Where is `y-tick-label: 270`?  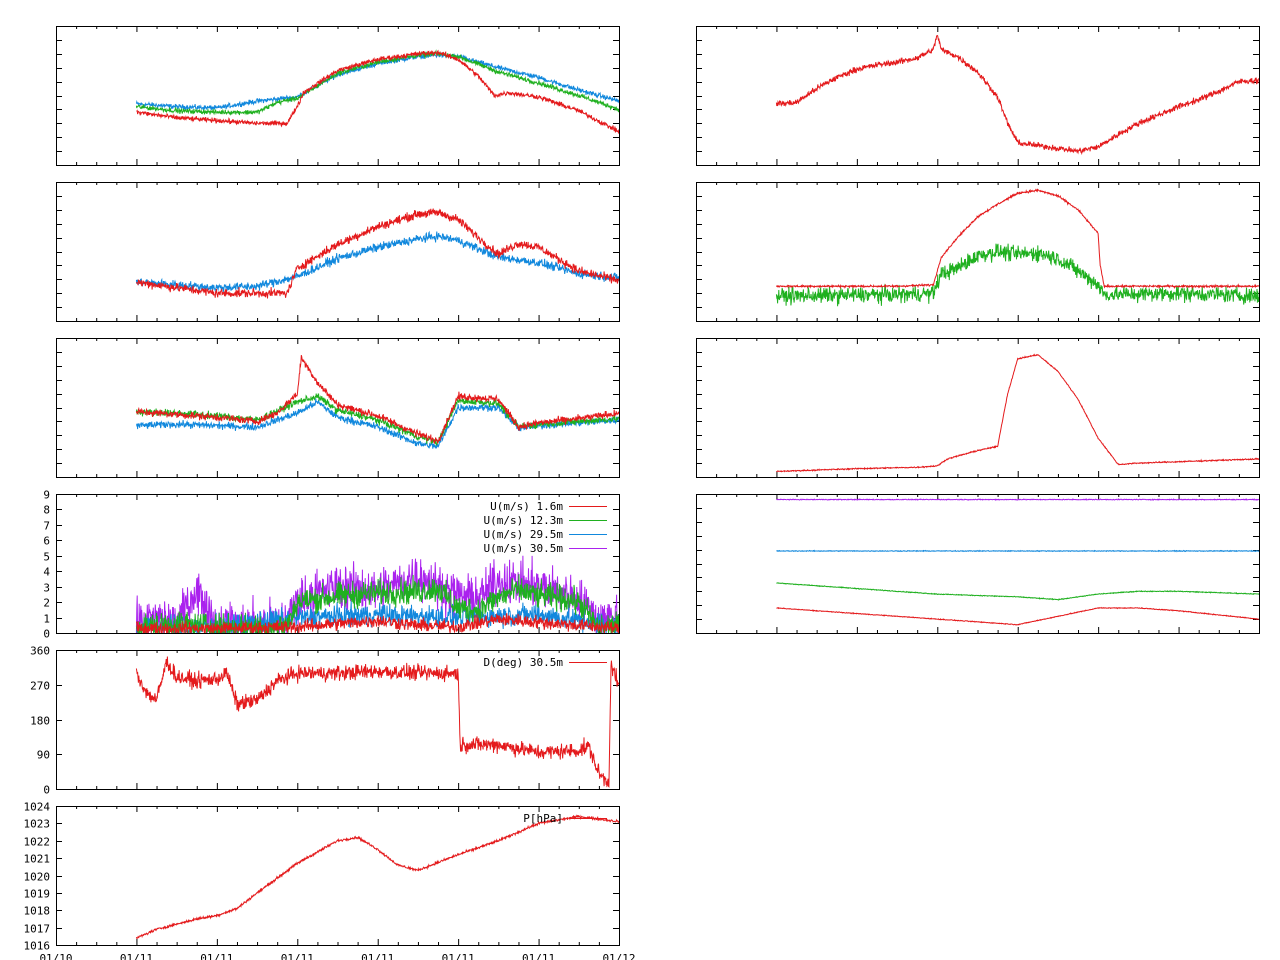 y-tick-label: 270 is located at coordinates (40, 686).